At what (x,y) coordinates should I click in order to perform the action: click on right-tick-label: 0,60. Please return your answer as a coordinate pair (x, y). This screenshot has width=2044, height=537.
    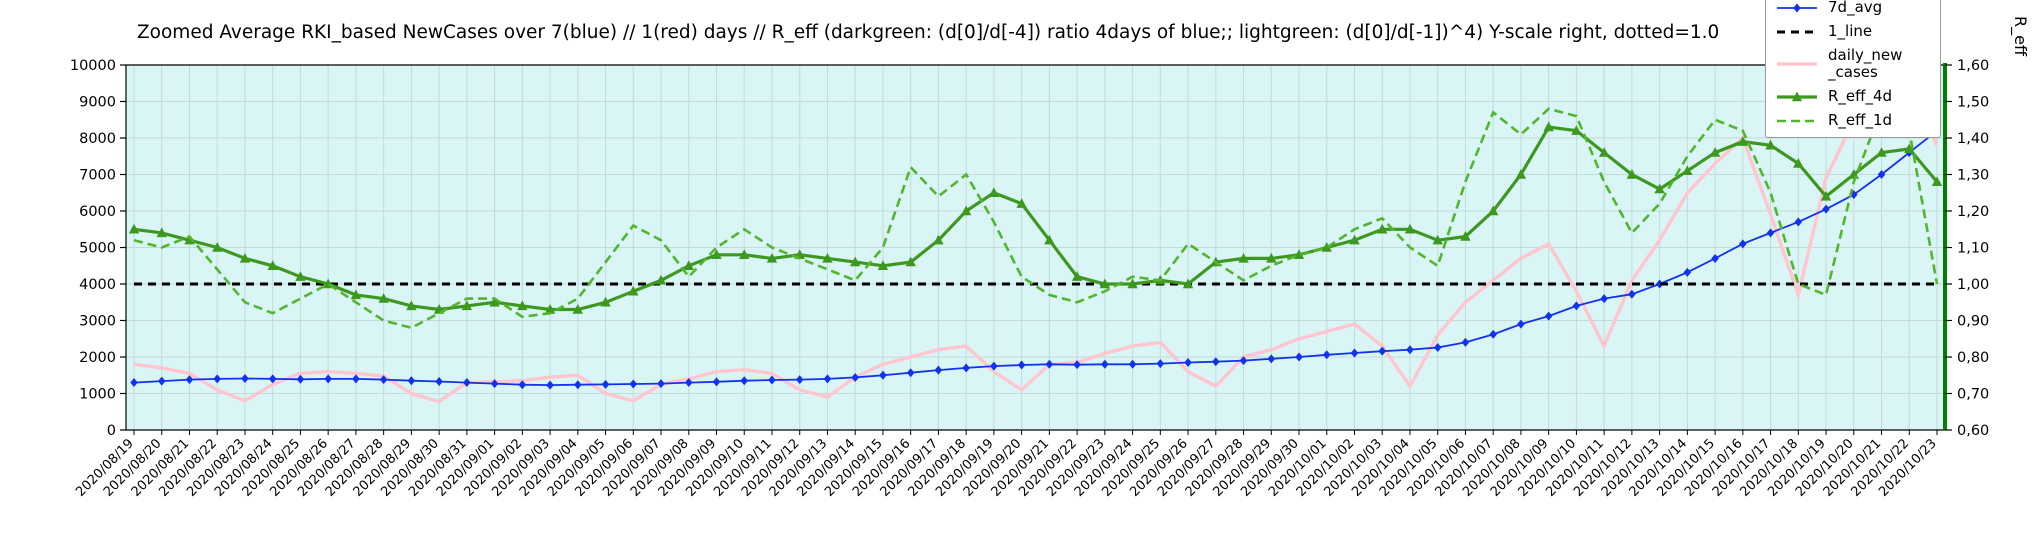
    Looking at the image, I should click on (1973, 431).